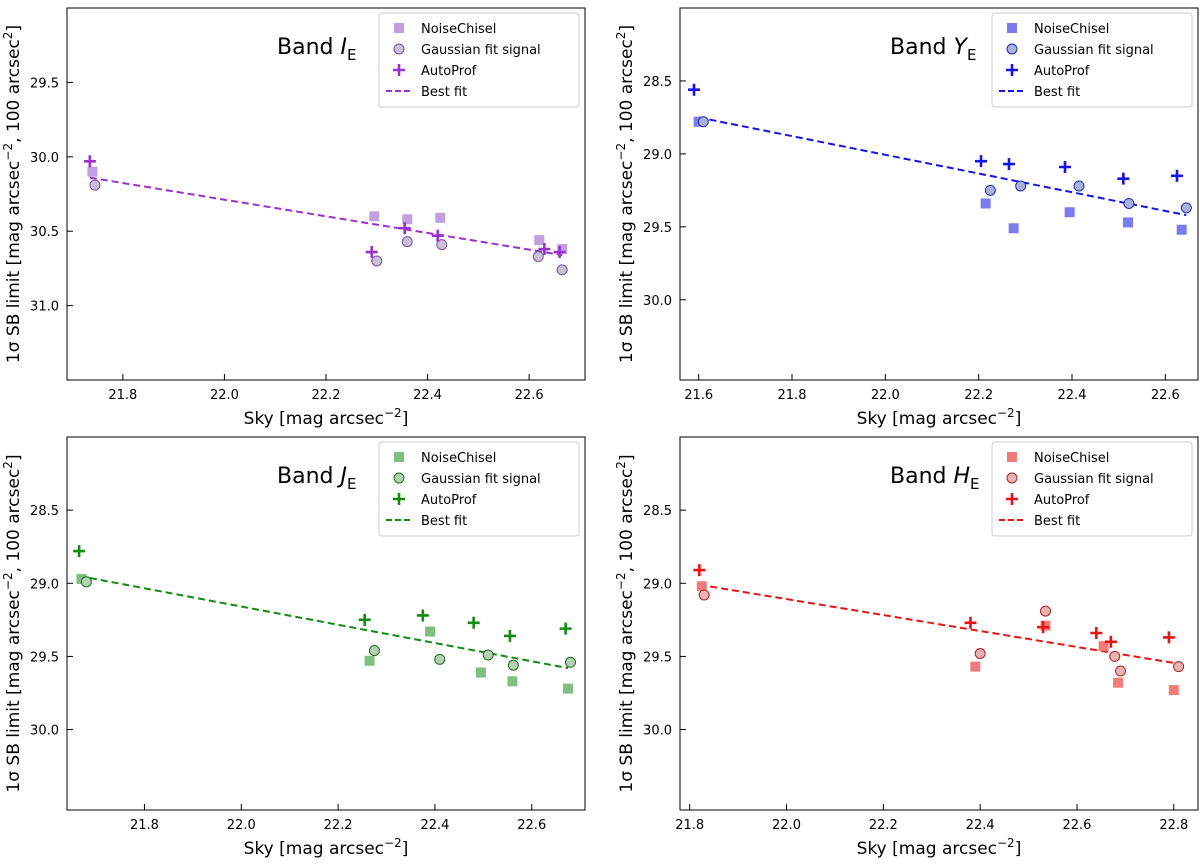 This screenshot has width=1200, height=867. What do you see at coordinates (224, 395) in the screenshot?
I see `x-tick-label: 22.0` at bounding box center [224, 395].